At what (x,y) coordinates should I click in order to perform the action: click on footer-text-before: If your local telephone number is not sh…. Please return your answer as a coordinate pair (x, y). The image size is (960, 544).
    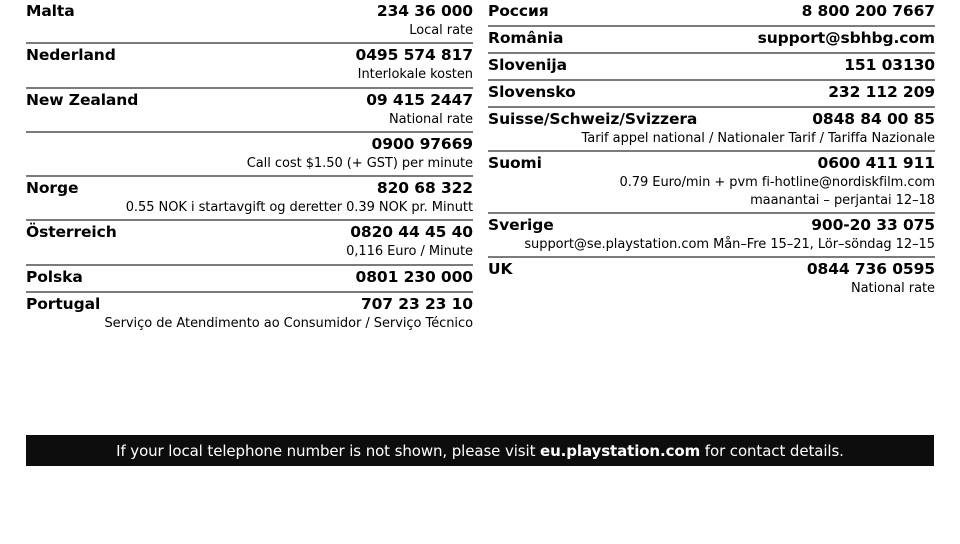
    Looking at the image, I should click on (328, 450).